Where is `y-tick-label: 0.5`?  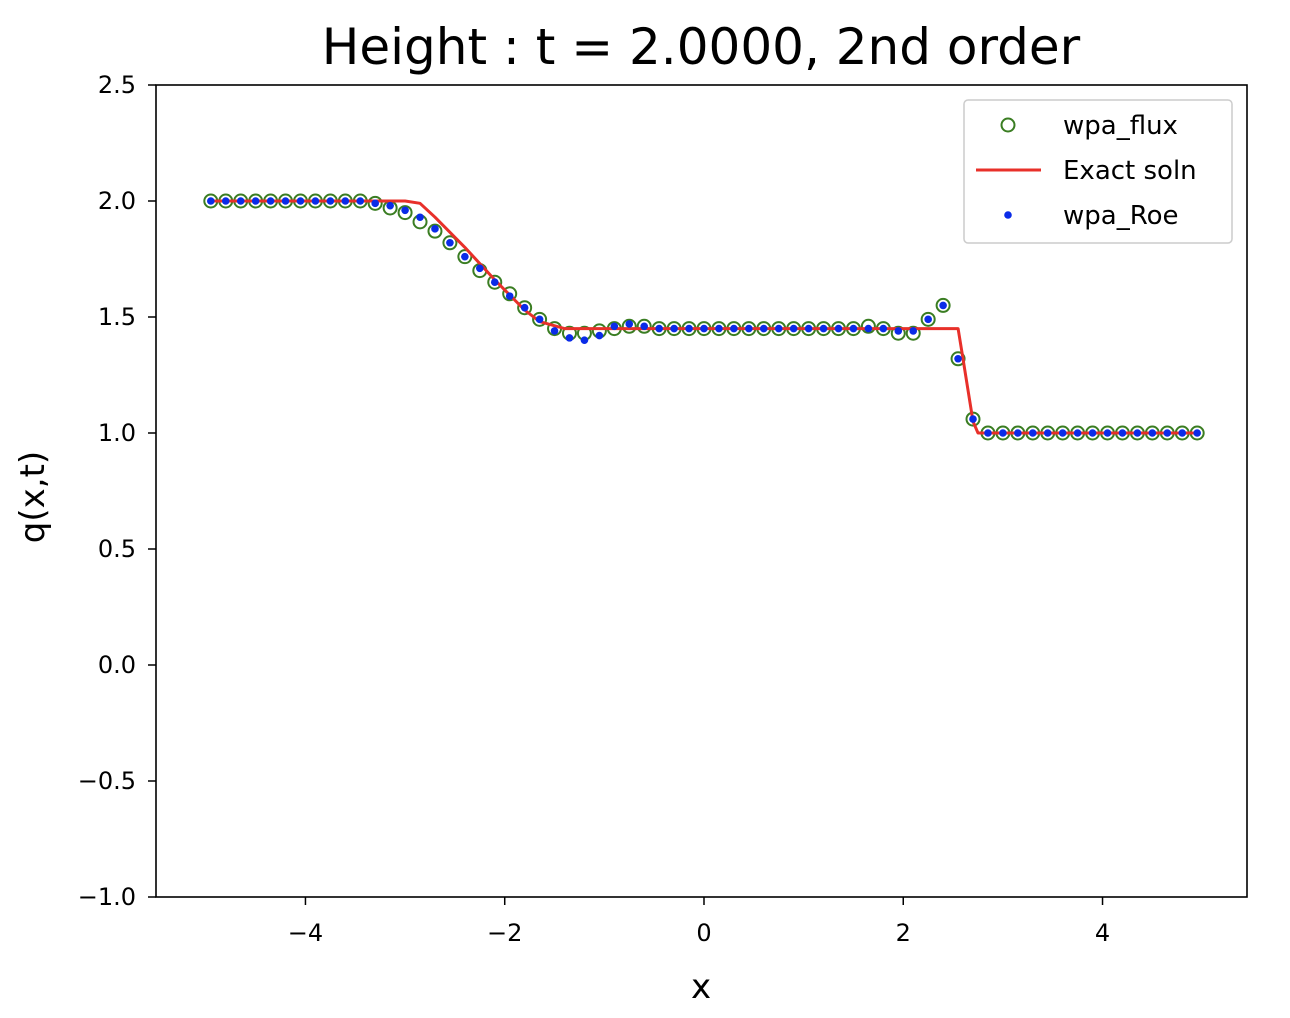 y-tick-label: 0.5 is located at coordinates (117, 549).